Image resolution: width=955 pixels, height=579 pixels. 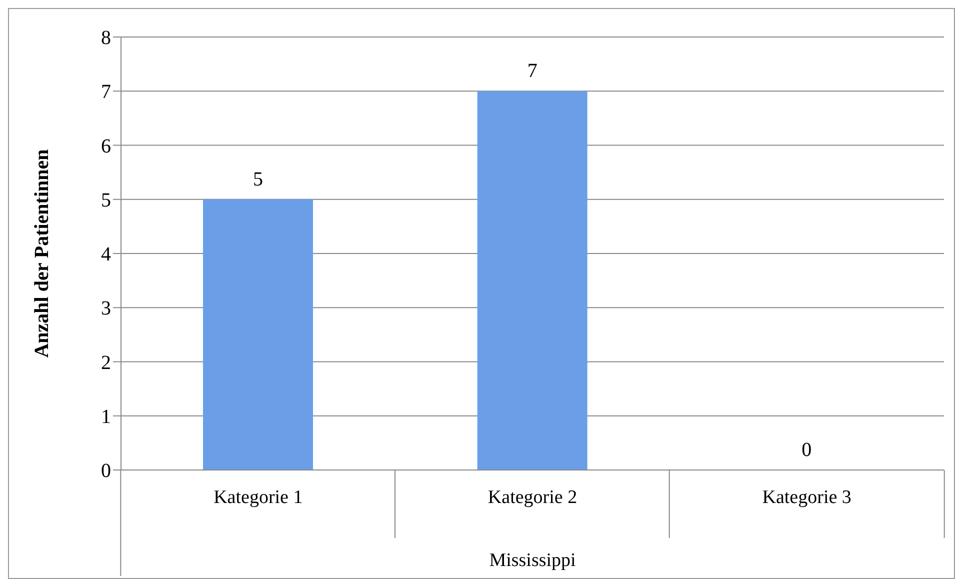 What do you see at coordinates (106, 309) in the screenshot?
I see `y-tick-label: 3` at bounding box center [106, 309].